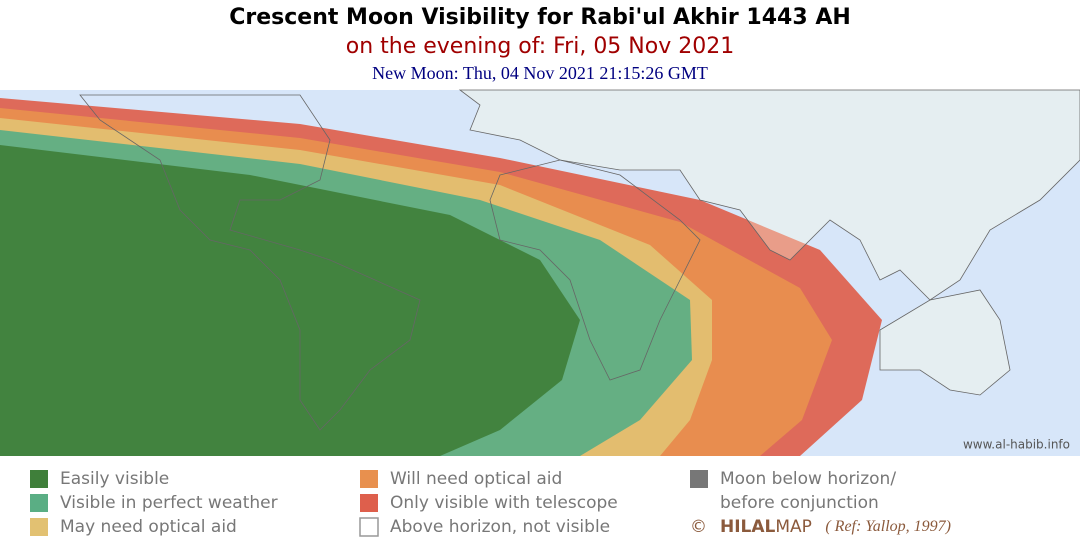 This screenshot has height=540, width=1080. Describe the element at coordinates (476, 479) in the screenshot. I see `legend-label: Will need optical aid` at that location.